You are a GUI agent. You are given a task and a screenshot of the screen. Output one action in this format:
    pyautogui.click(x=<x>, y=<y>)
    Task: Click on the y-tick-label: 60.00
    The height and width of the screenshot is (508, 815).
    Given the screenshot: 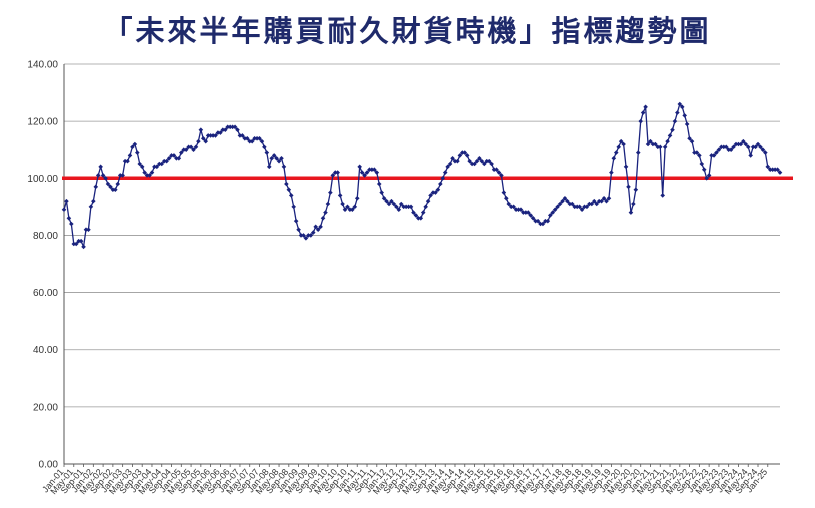 What is the action you would take?
    pyautogui.click(x=45, y=293)
    